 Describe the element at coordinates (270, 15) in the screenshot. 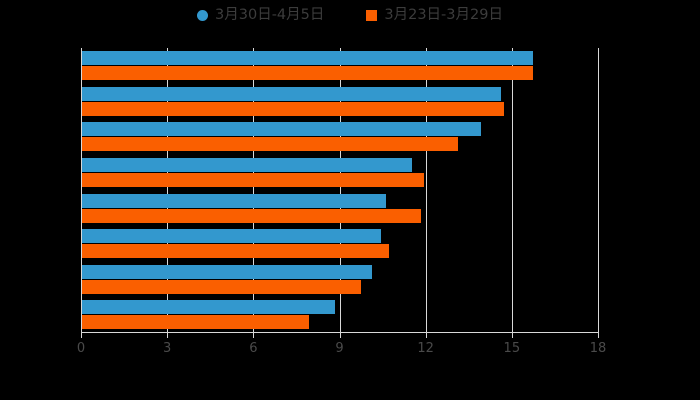

I see `legend-label: 3月30日-4月5日` at that location.